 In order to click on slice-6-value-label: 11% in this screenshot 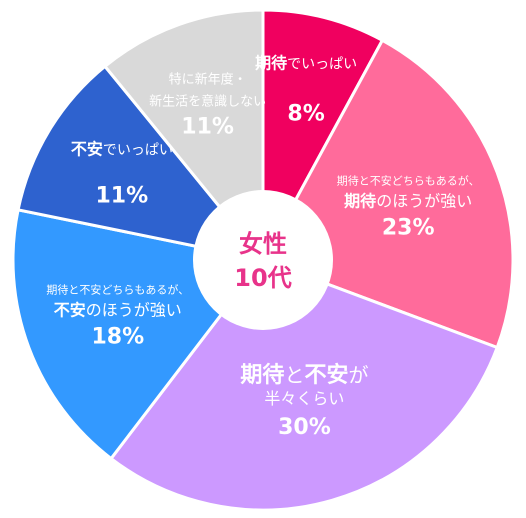, I will do `click(207, 127)`.